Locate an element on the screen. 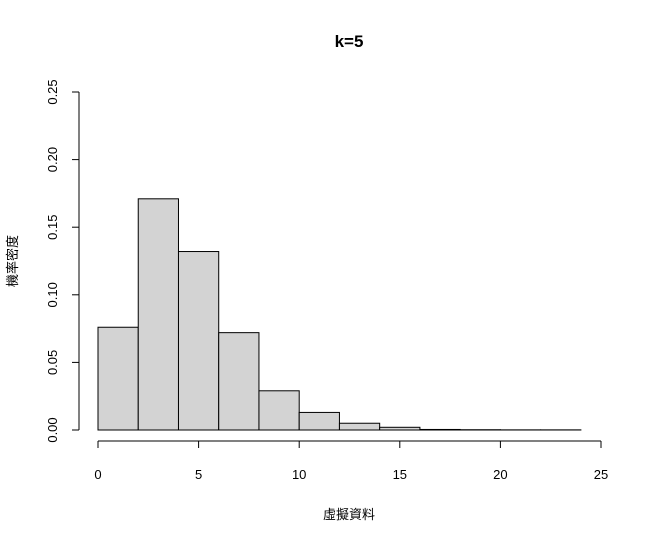 This screenshot has width=662, height=542. x-tick-label: 10 is located at coordinates (299, 474).